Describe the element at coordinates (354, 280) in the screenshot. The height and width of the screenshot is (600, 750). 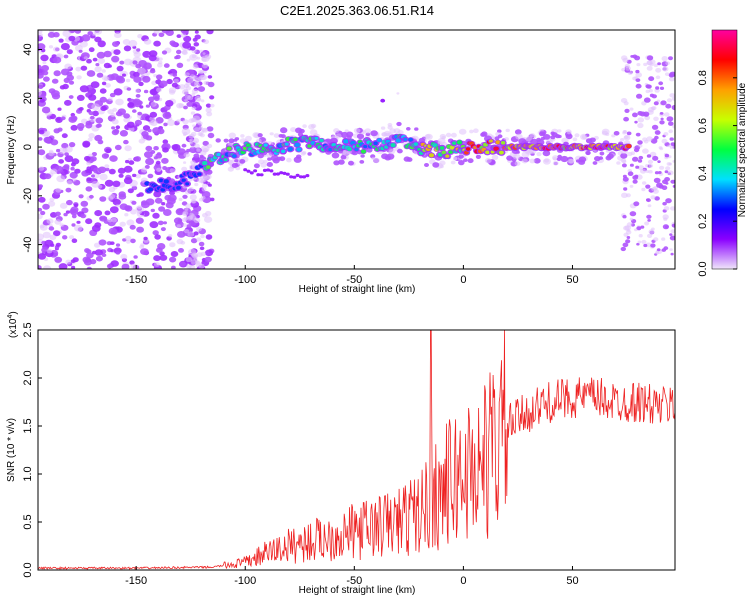
I see `spectrogram-x-tick-label: -50` at that location.